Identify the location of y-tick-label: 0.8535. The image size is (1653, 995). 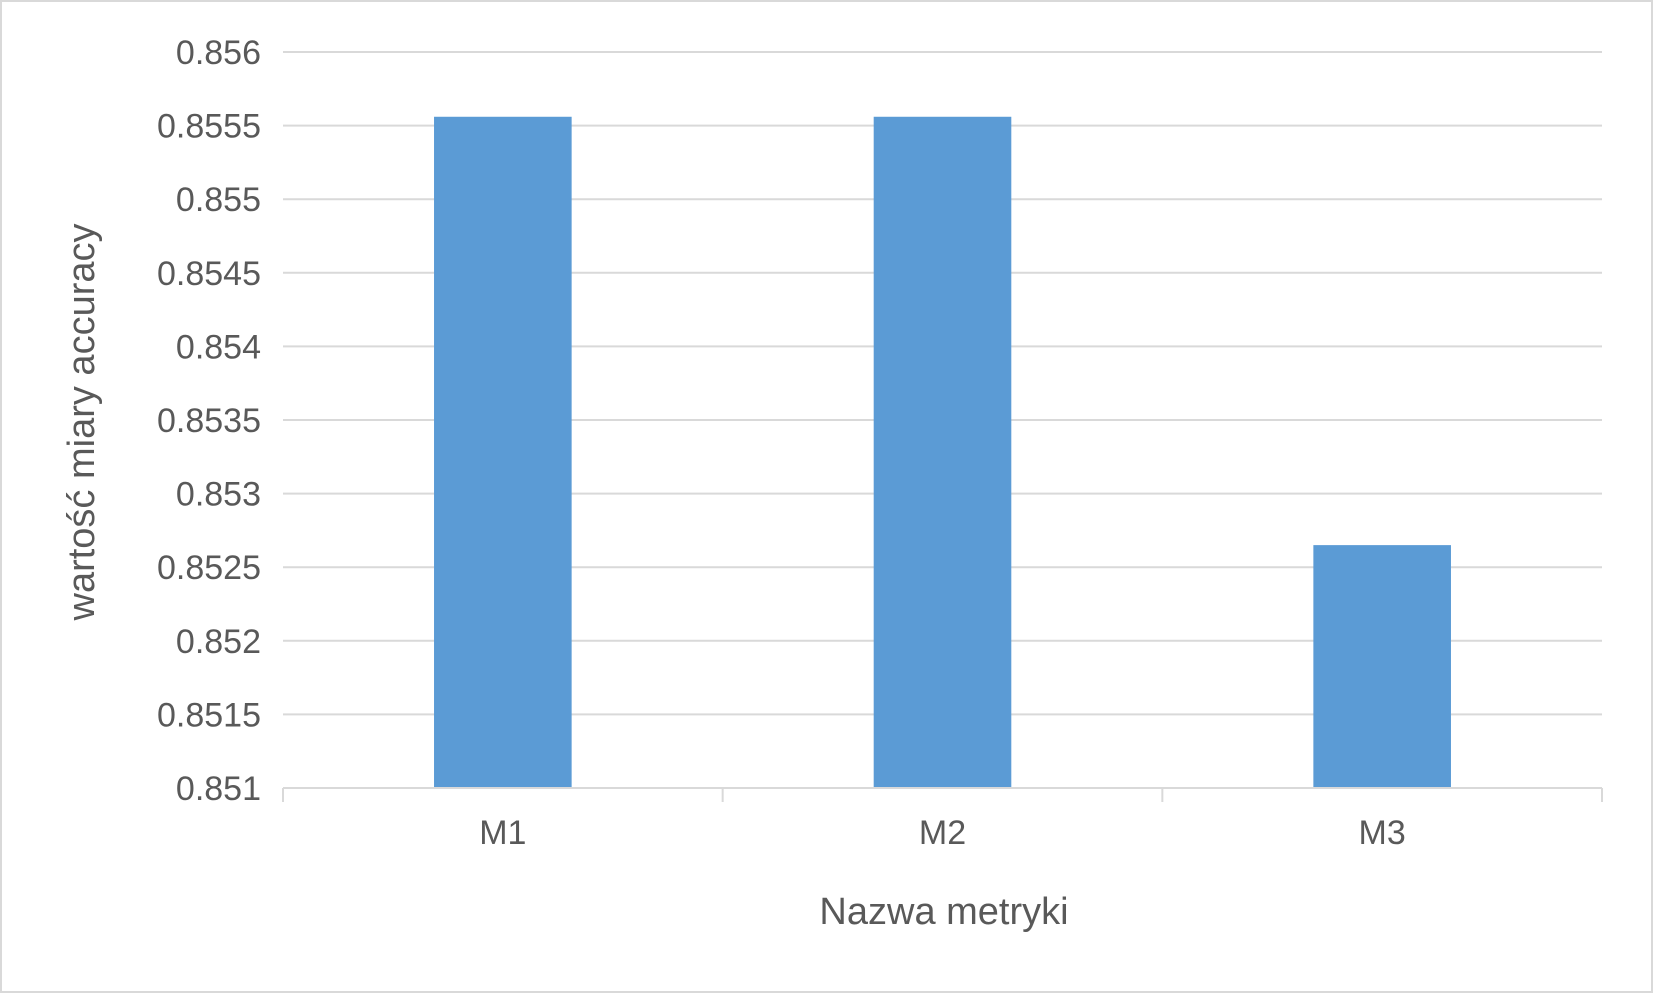
(209, 421).